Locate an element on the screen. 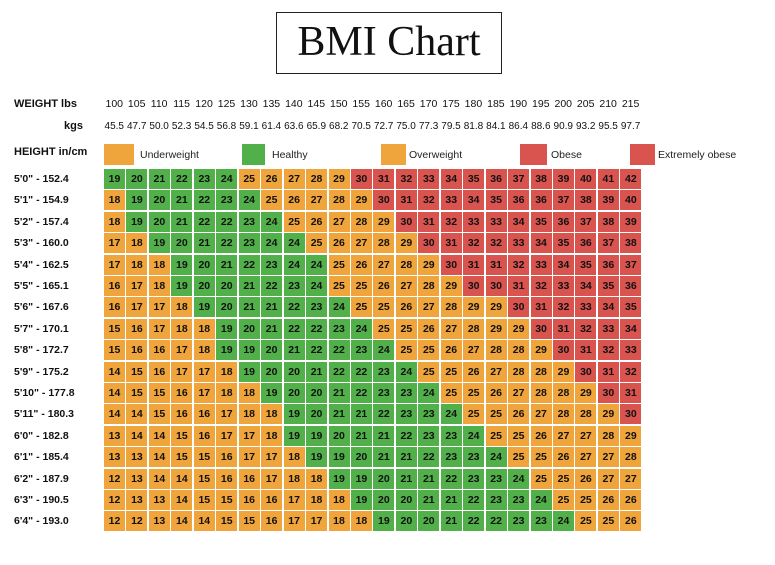 This screenshot has width=775, height=565. bmi-cell: 42 is located at coordinates (631, 179).